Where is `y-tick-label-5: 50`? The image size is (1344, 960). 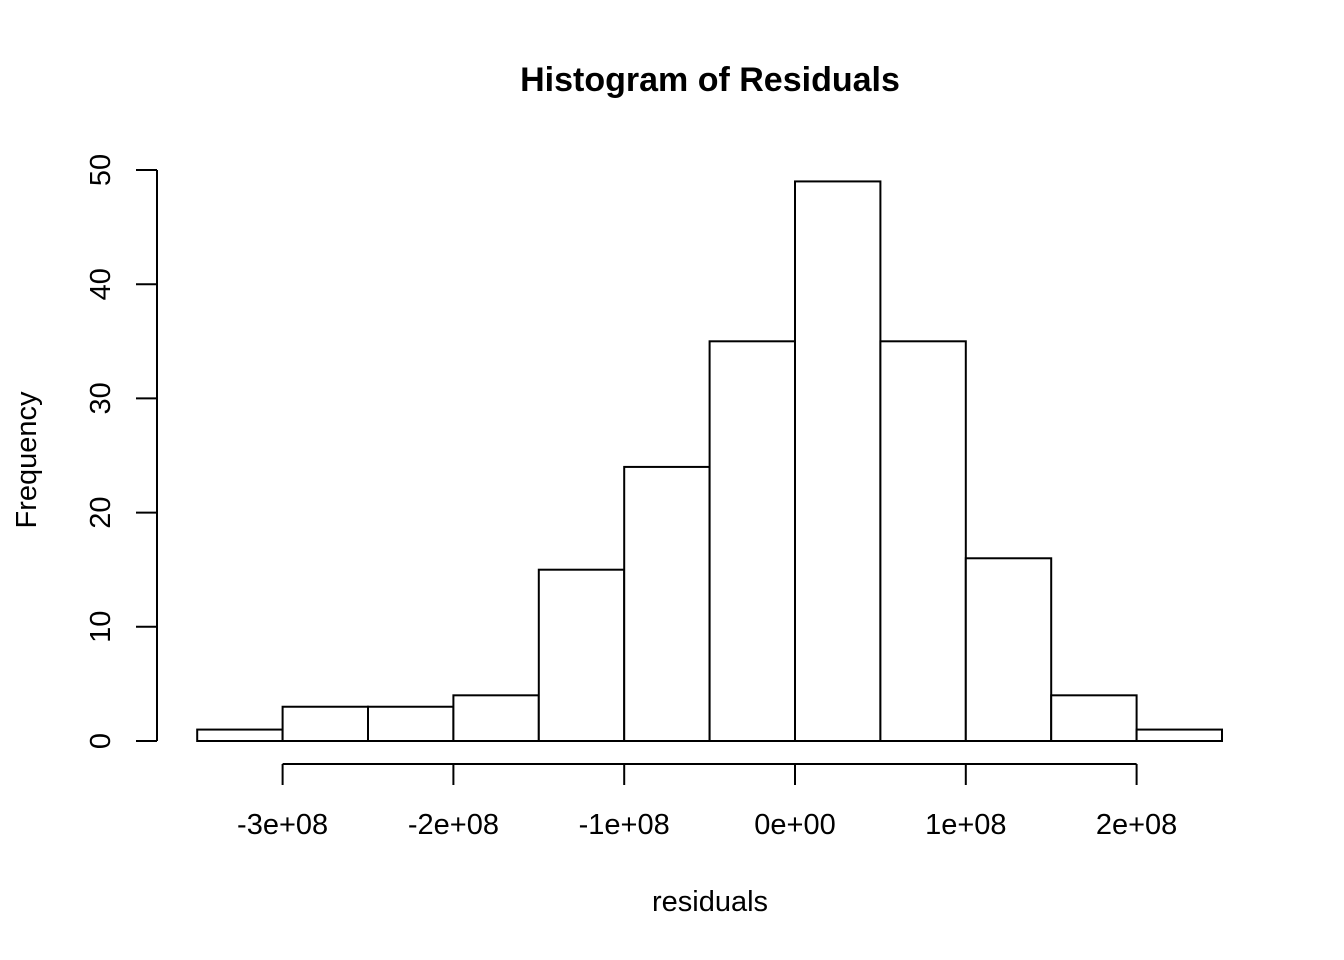
y-tick-label-5: 50 is located at coordinates (101, 170).